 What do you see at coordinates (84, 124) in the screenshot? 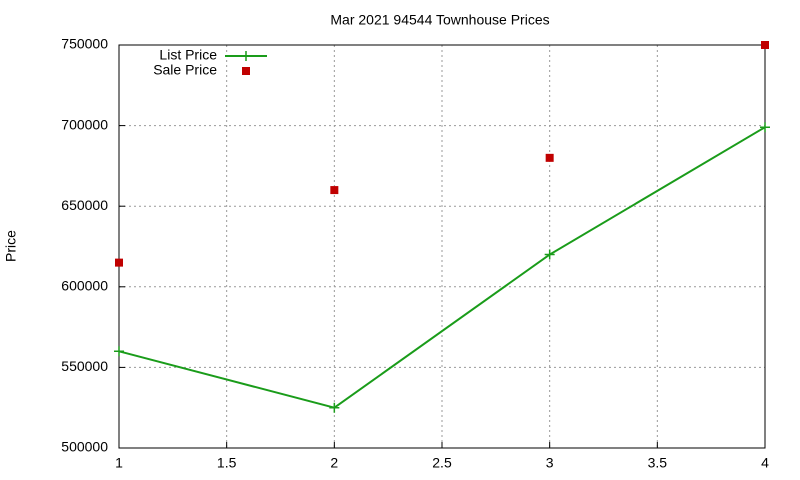
I see `y-tick-label: 700000` at bounding box center [84, 124].